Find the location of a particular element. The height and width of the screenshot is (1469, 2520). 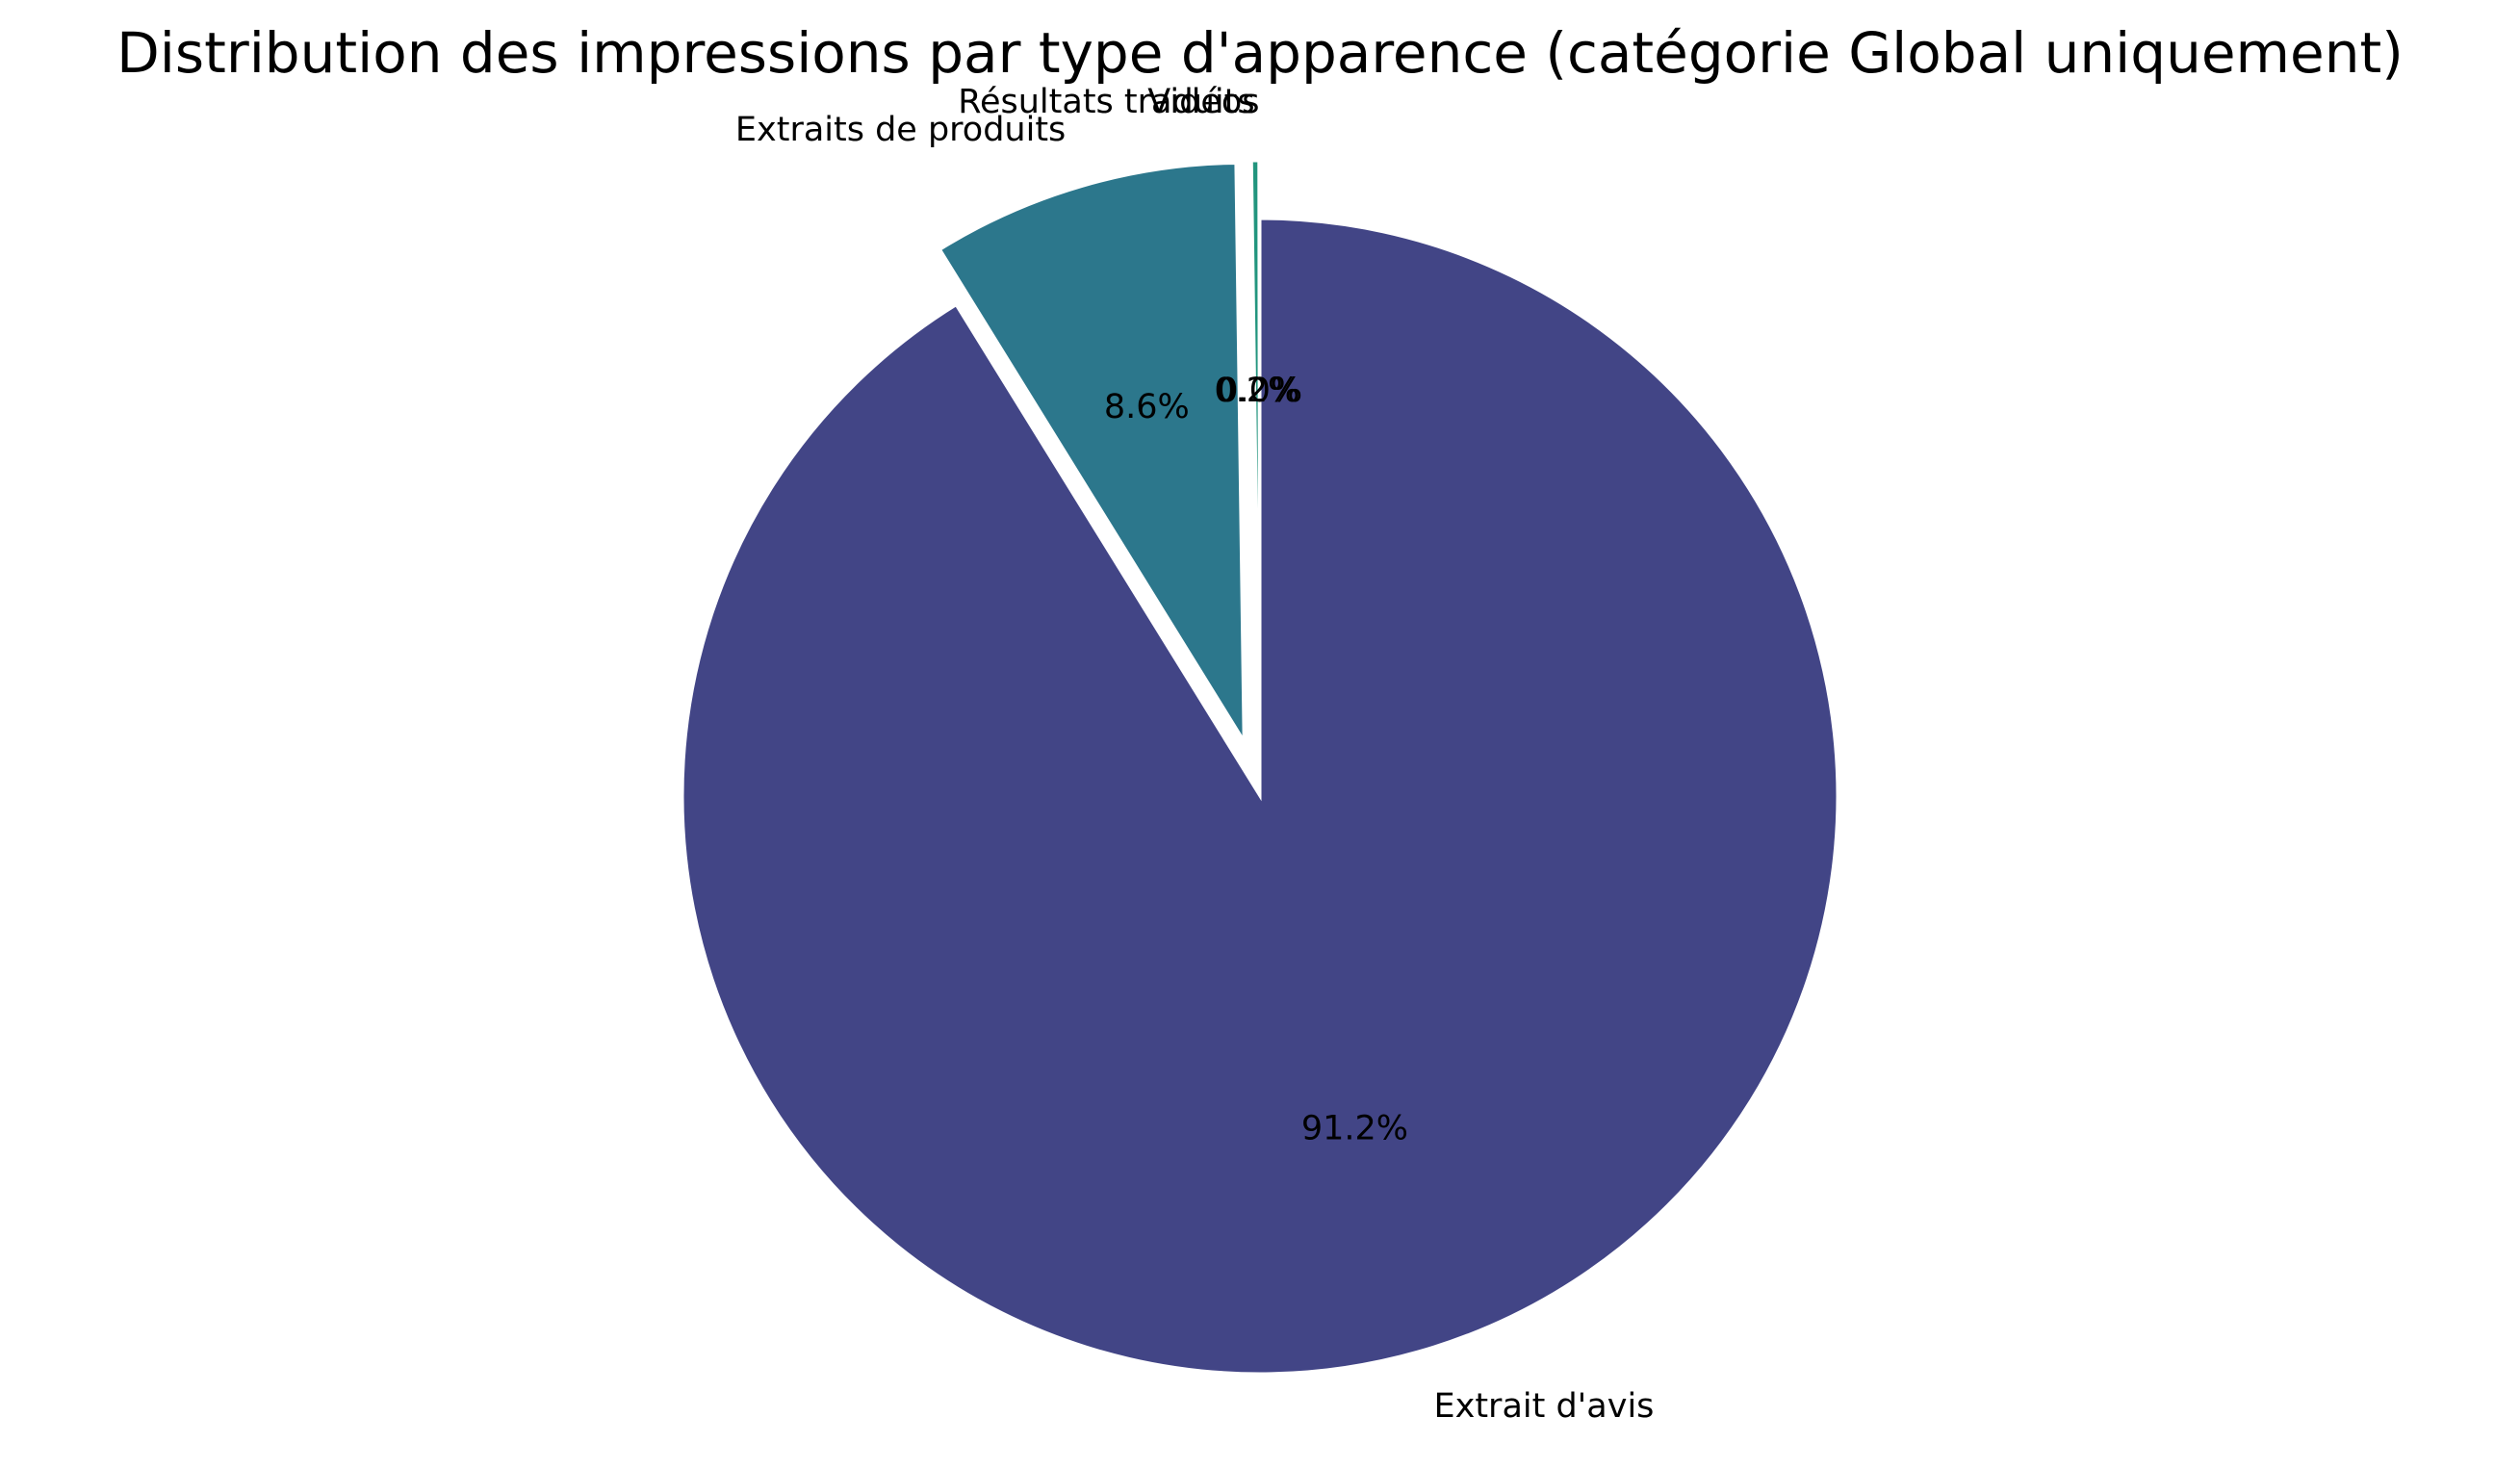

slice-label-2: Résultats traduits is located at coordinates (1106, 102).